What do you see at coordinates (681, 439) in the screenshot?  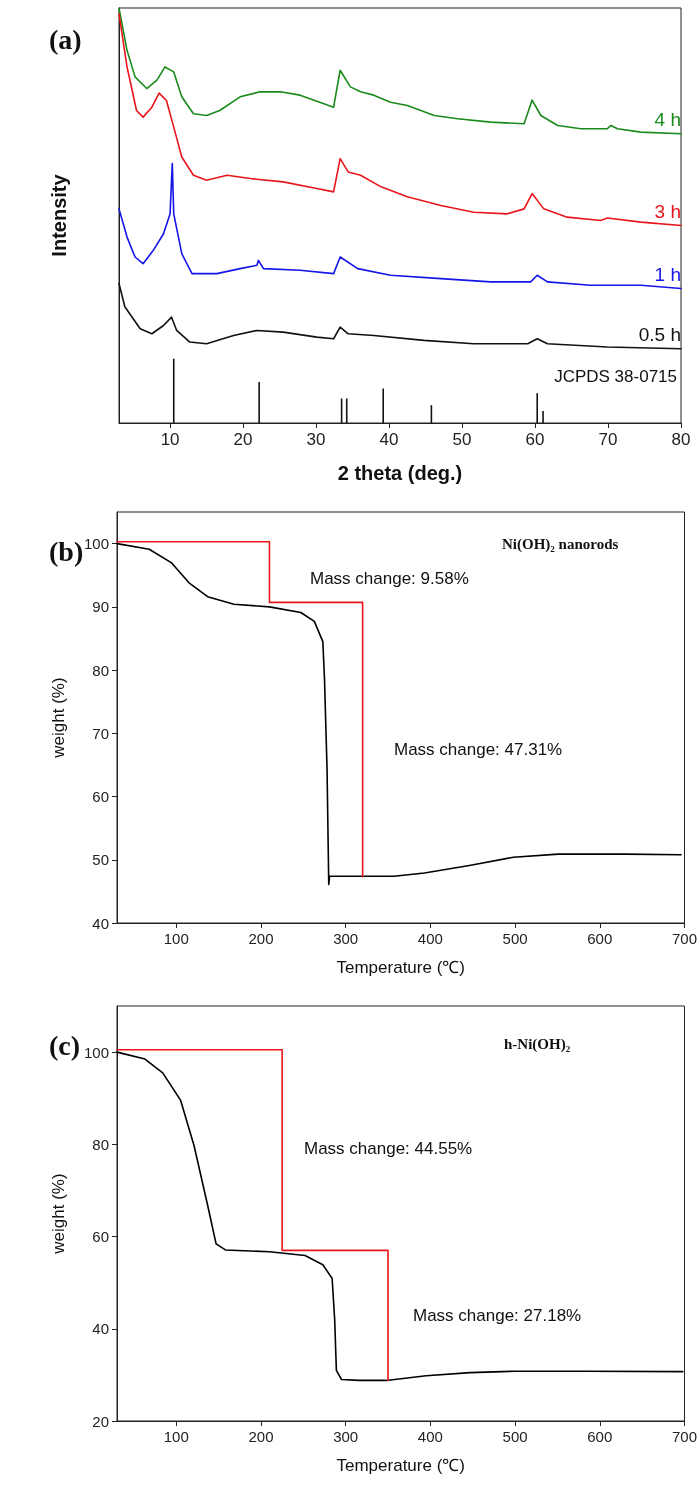 I see `x-tick-label: 80` at bounding box center [681, 439].